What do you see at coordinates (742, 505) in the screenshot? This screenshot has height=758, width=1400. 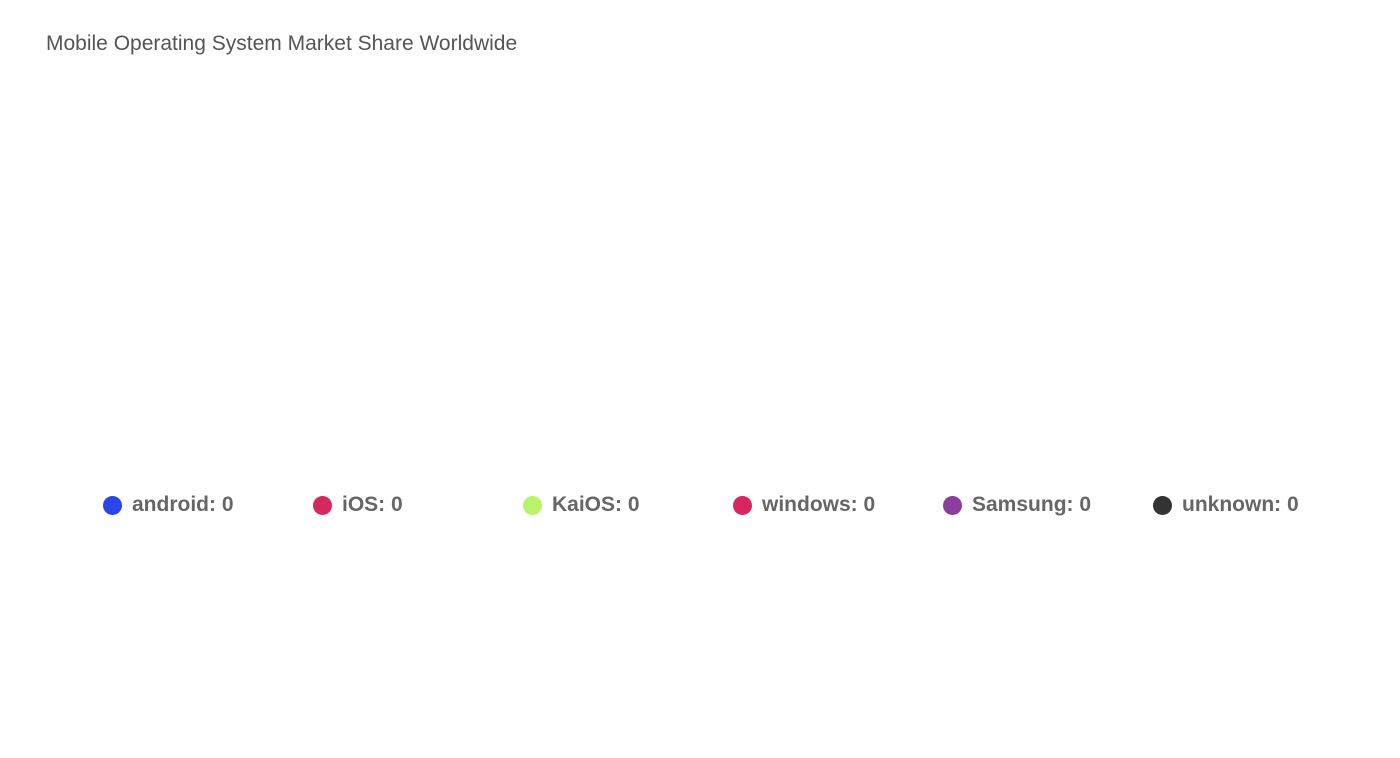 I see `legend-marker-windows` at bounding box center [742, 505].